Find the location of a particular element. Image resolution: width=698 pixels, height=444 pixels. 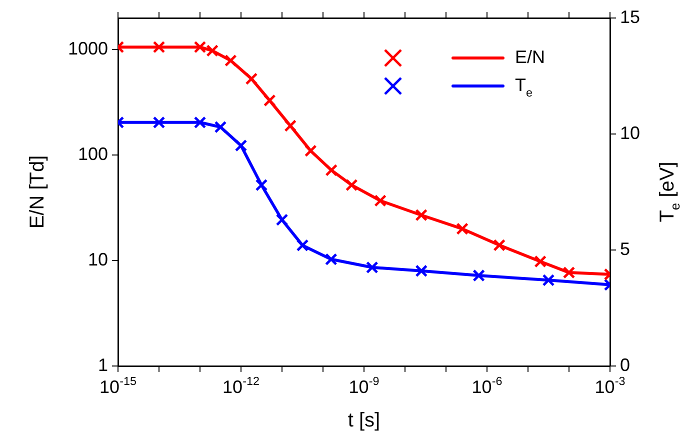

y2-tick-label: 15 is located at coordinates (630, 16).